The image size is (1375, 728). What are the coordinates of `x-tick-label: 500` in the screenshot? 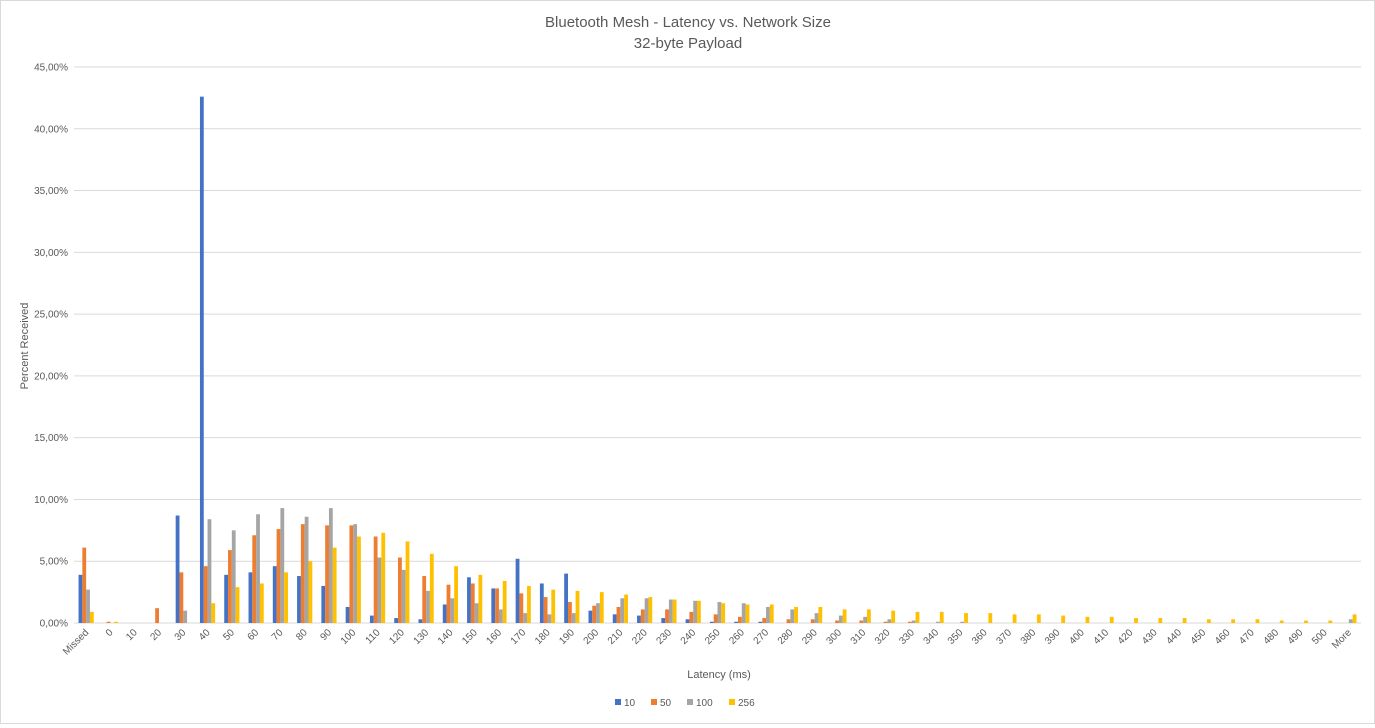 It's located at (1320, 637).